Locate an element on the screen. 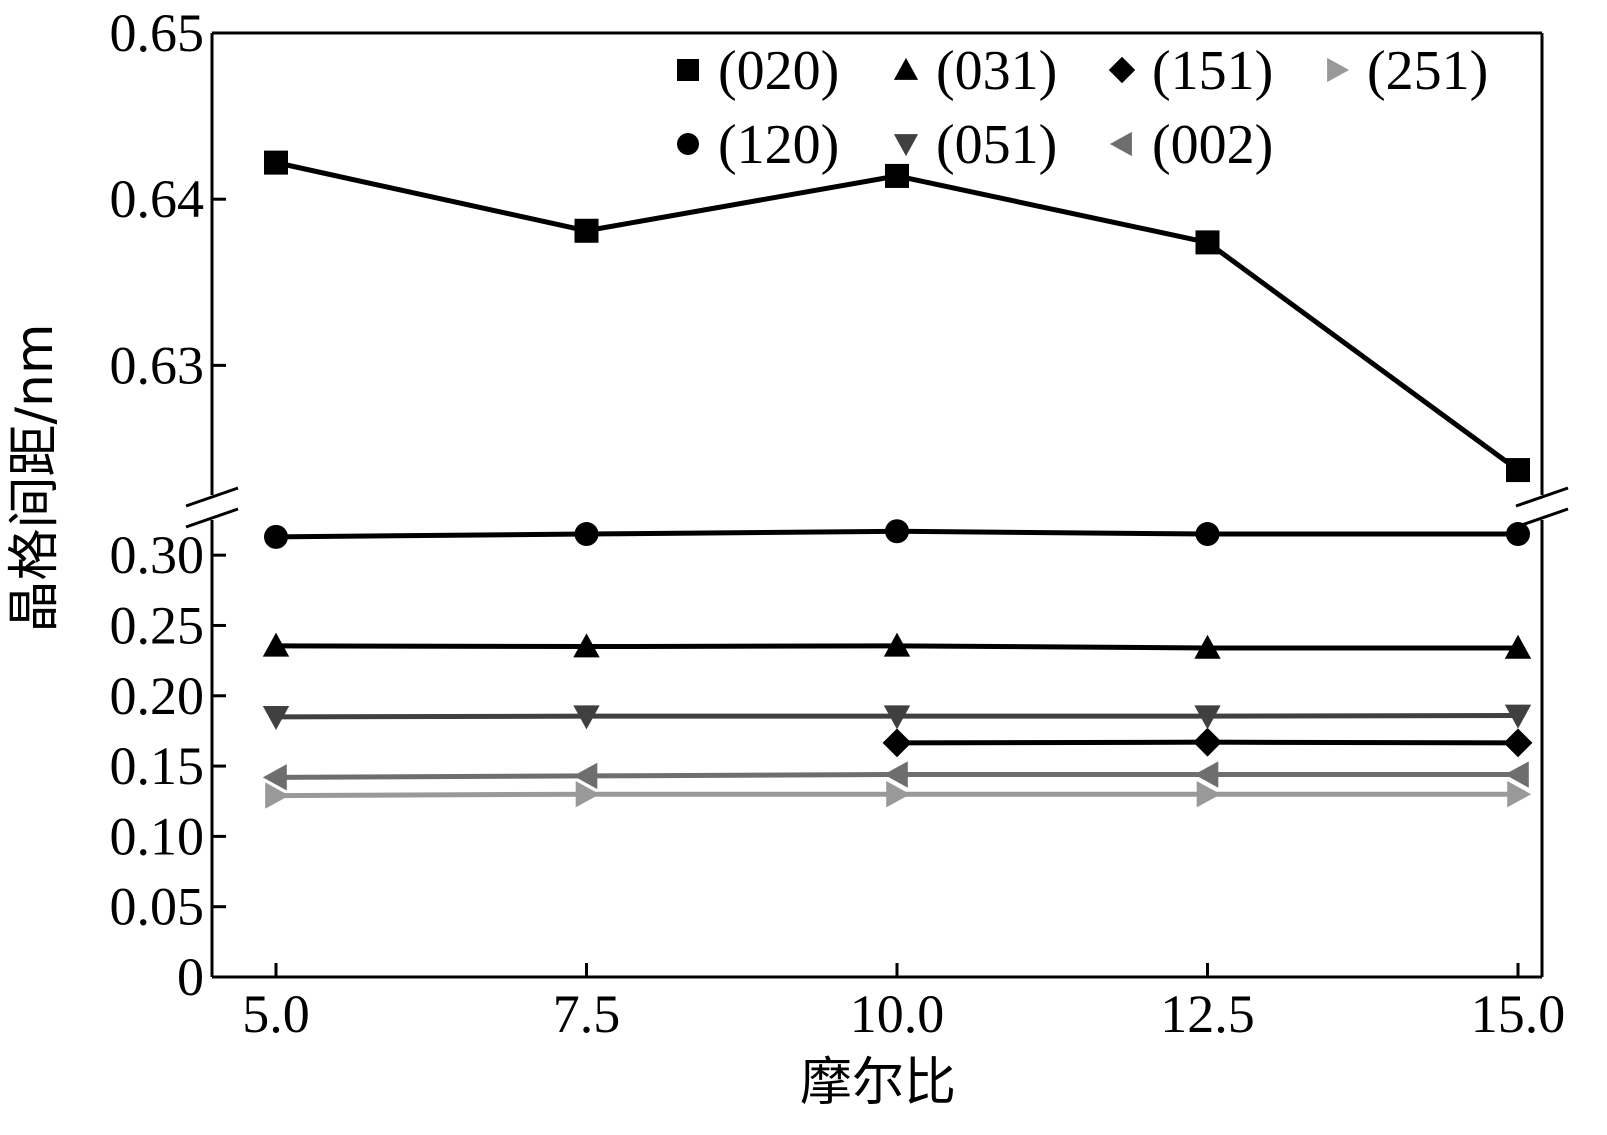 Image resolution: width=1607 pixels, height=1135 pixels. legend-item: (020) is located at coordinates (758, 71).